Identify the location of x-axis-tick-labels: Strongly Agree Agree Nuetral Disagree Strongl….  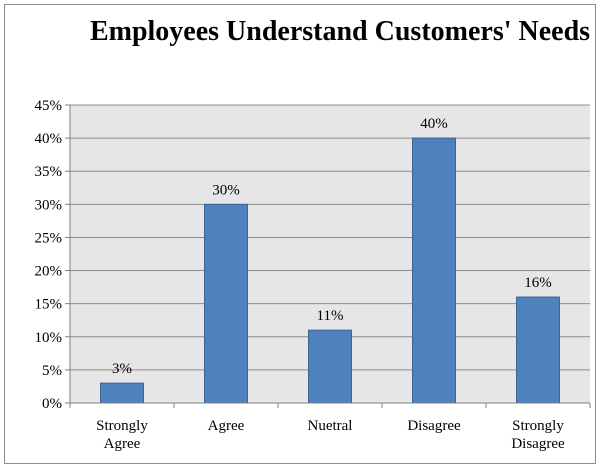
(330, 435).